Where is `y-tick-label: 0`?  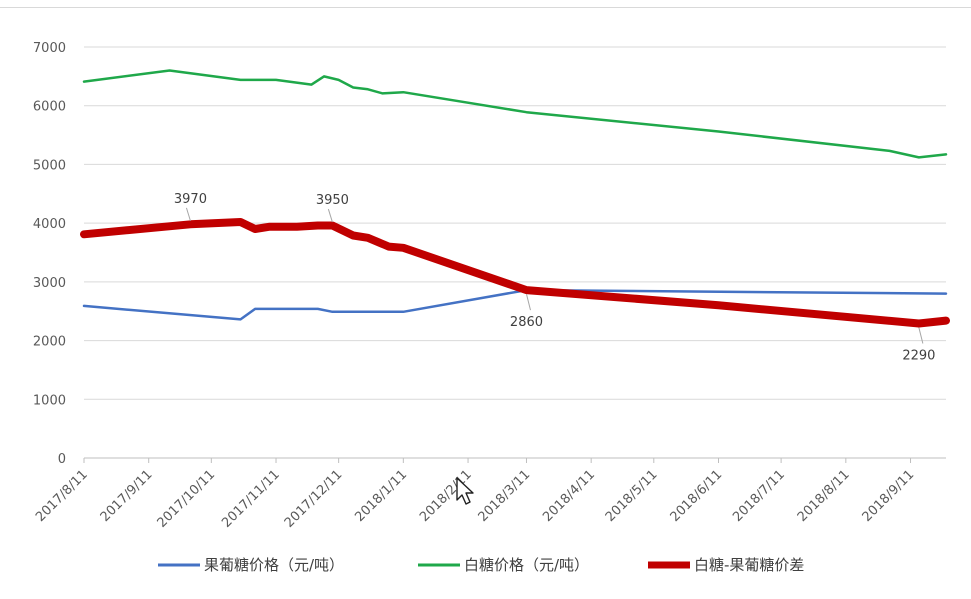
y-tick-label: 0 is located at coordinates (62, 459).